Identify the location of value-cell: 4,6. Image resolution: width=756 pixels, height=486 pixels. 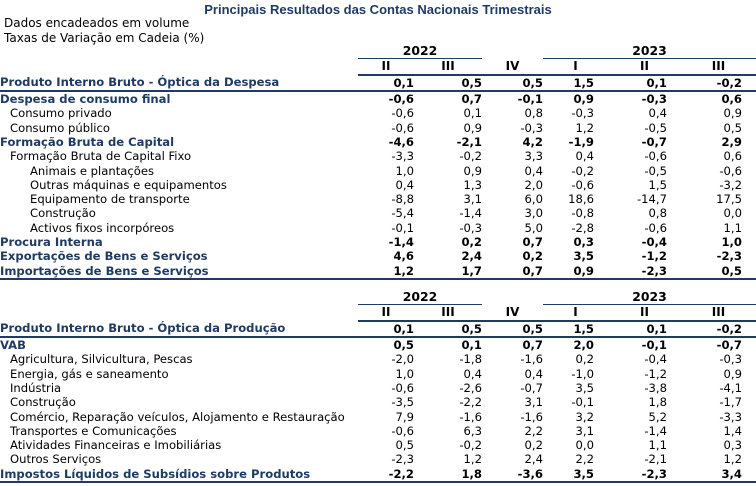
(403, 256).